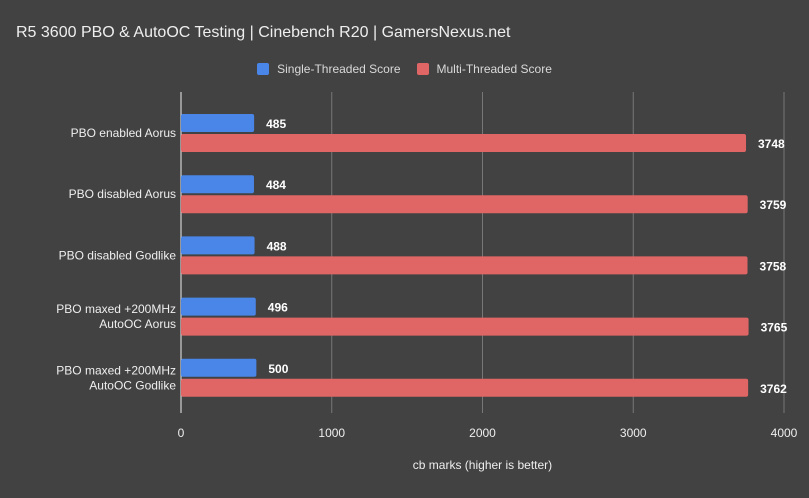 This screenshot has height=498, width=809. What do you see at coordinates (774, 328) in the screenshot?
I see `data-label: 3765` at bounding box center [774, 328].